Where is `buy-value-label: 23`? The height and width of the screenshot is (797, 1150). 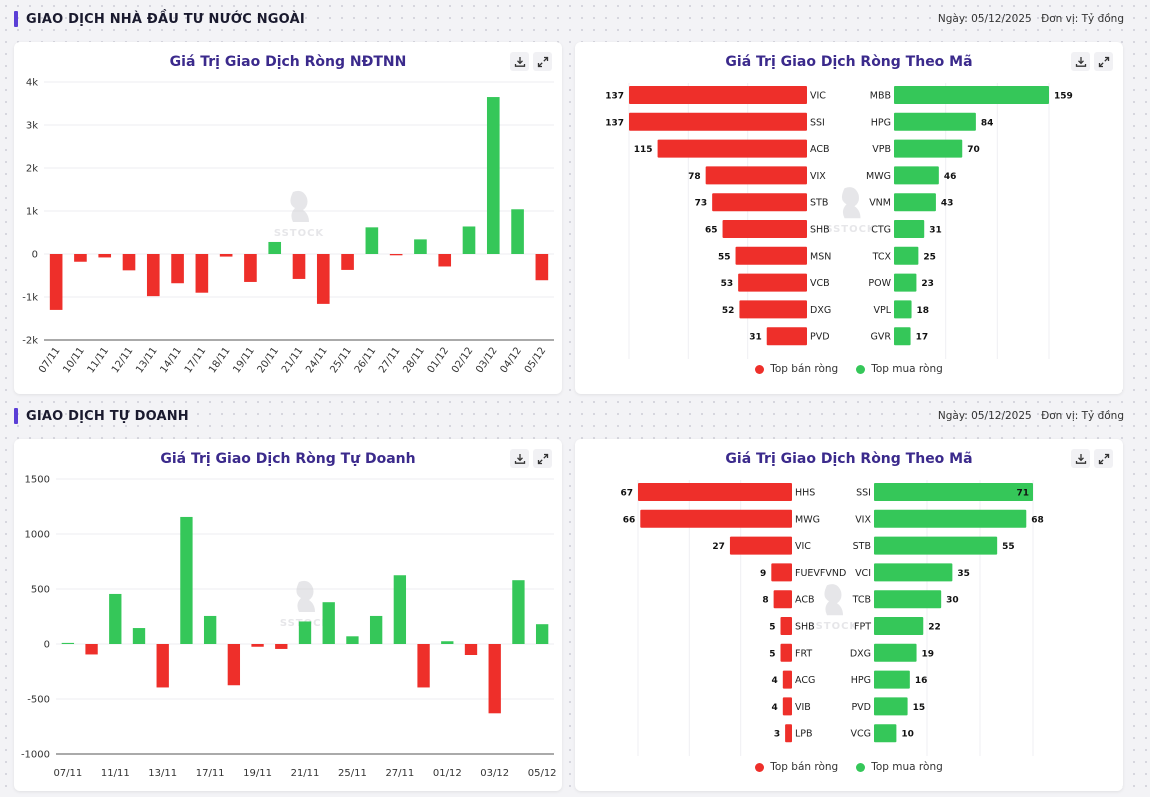
buy-value-label: 23 is located at coordinates (927, 284).